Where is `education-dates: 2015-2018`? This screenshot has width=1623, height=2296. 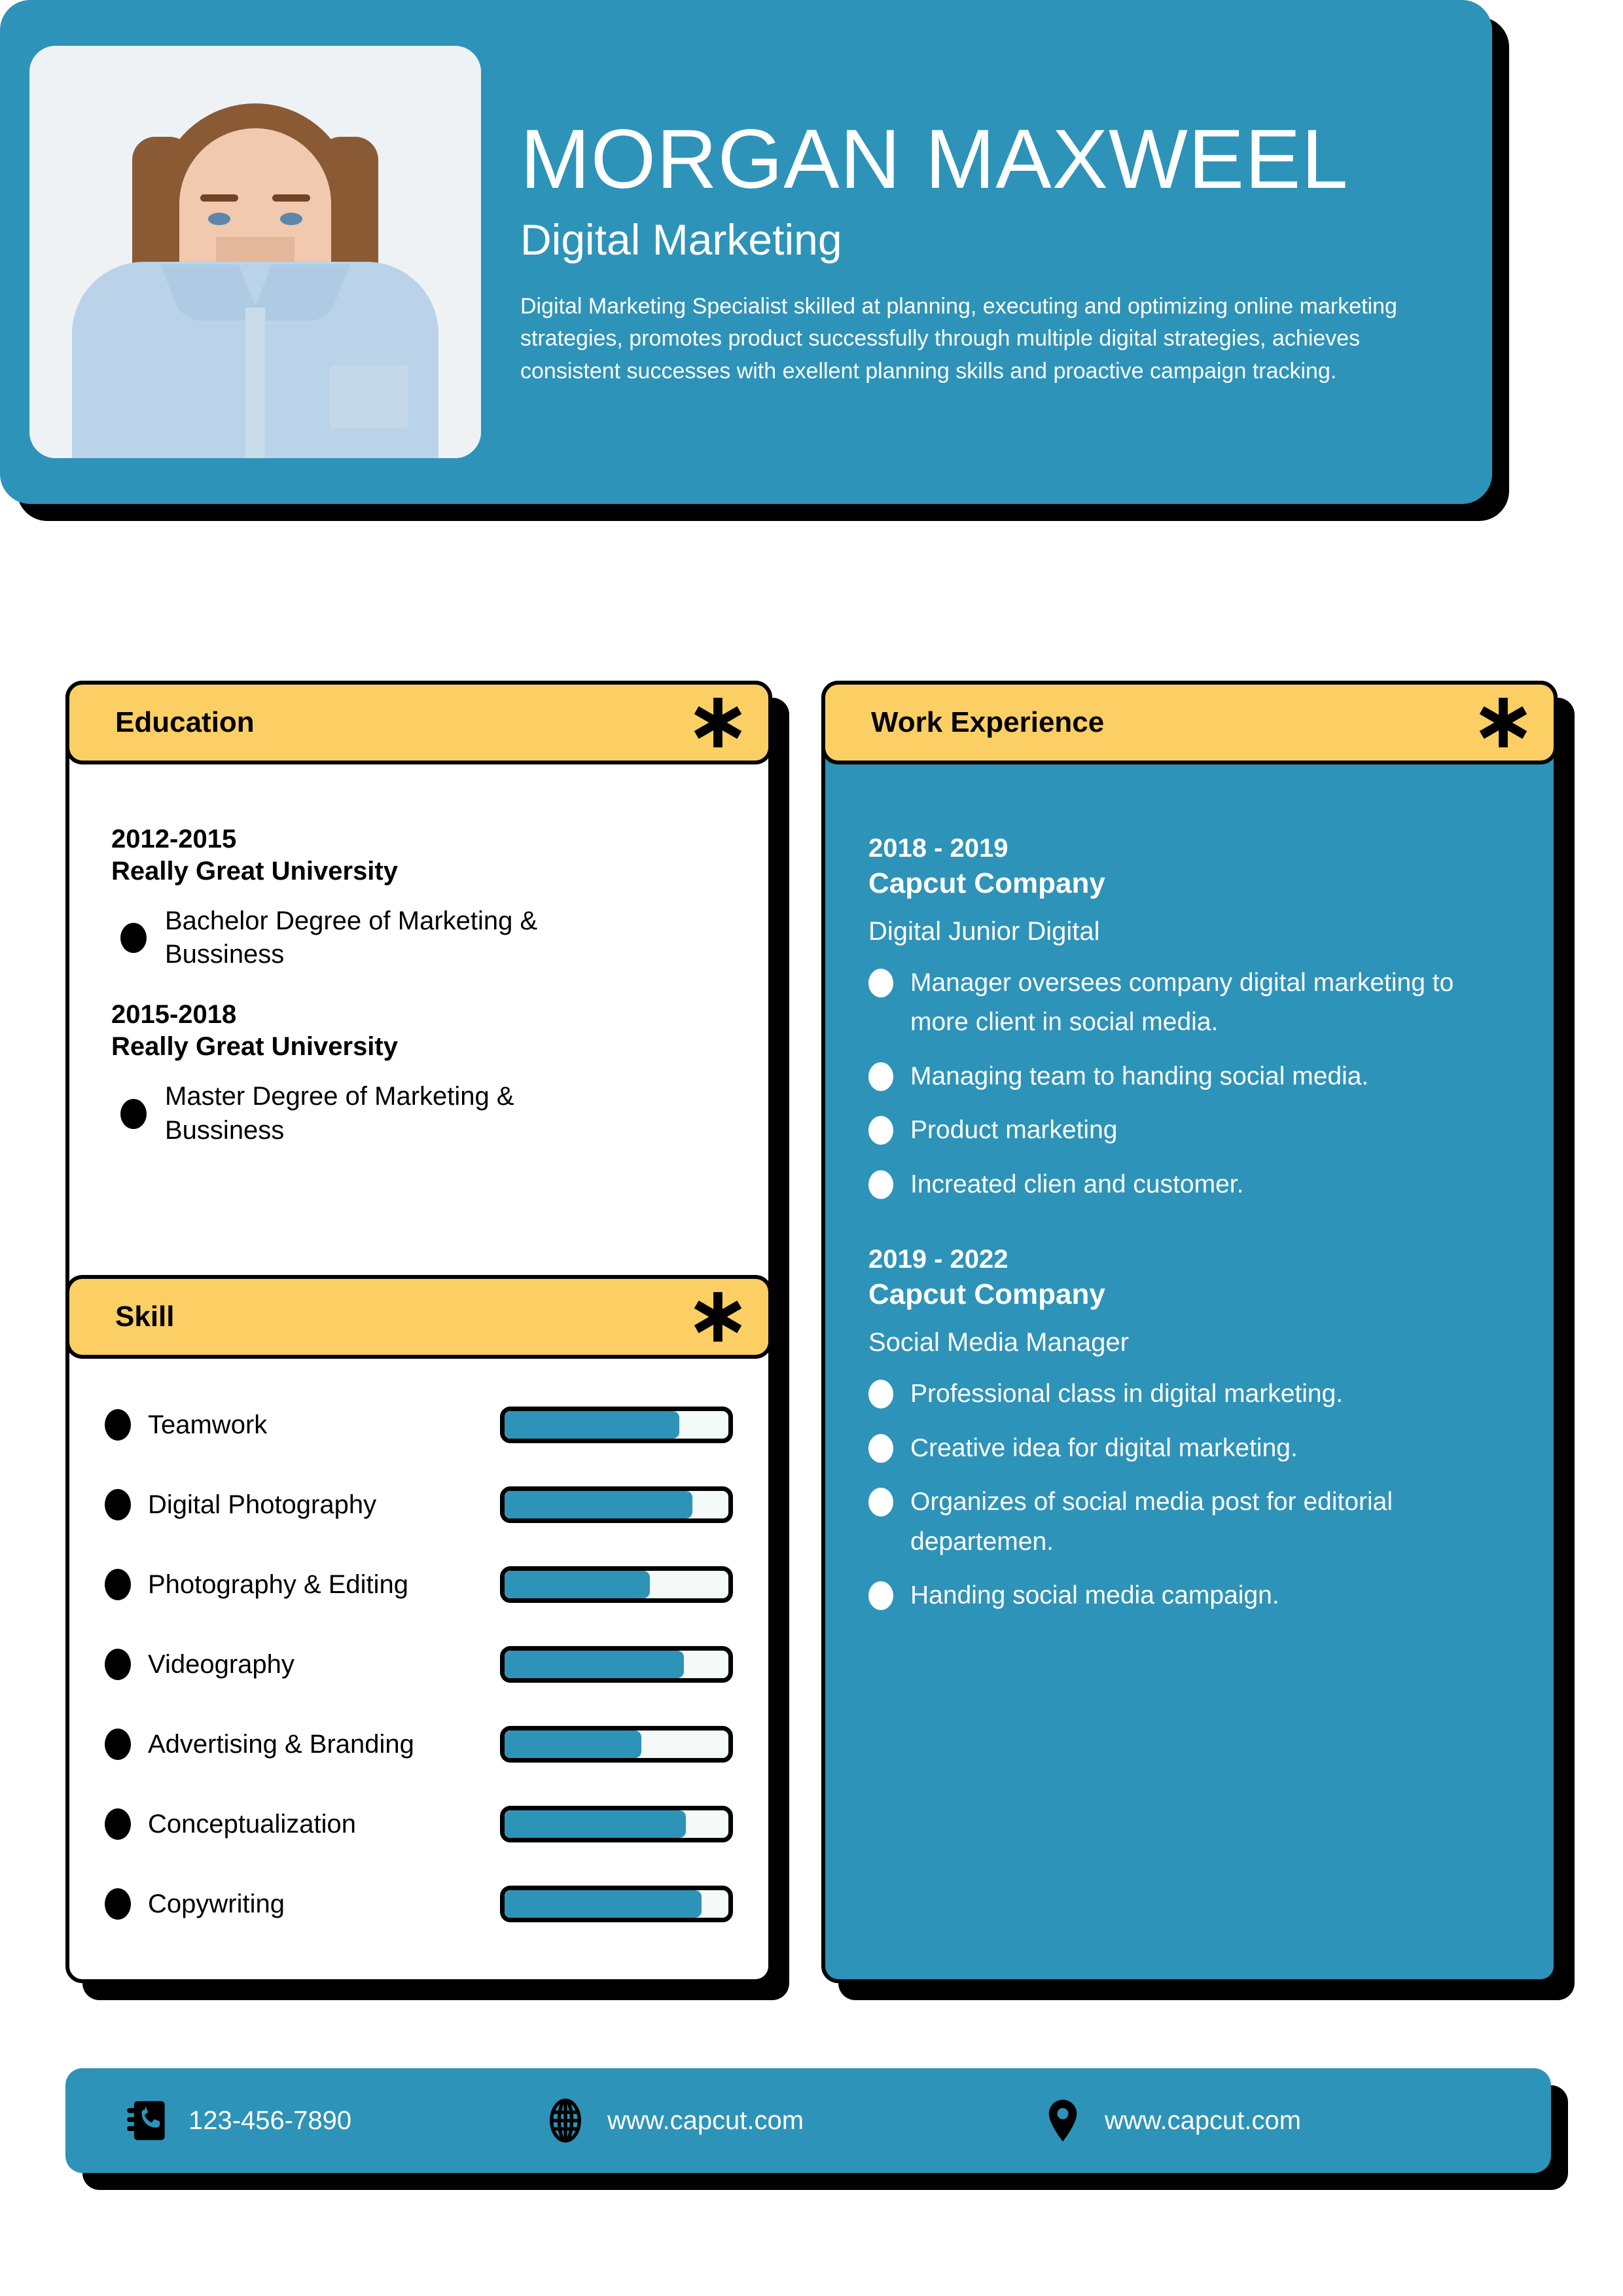
education-dates: 2015-2018 is located at coordinates (174, 1015).